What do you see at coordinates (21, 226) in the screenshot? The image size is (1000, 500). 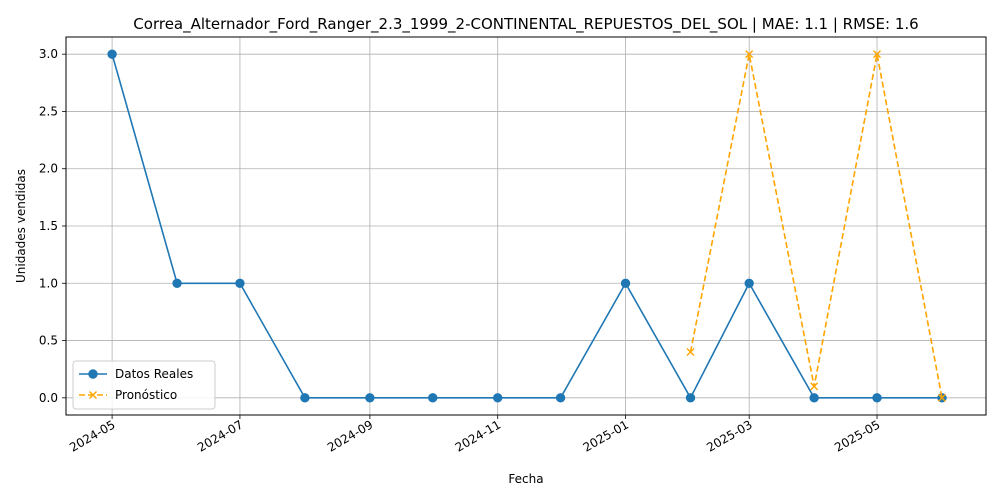 I see `y-axis-title: Unidades vendidas` at bounding box center [21, 226].